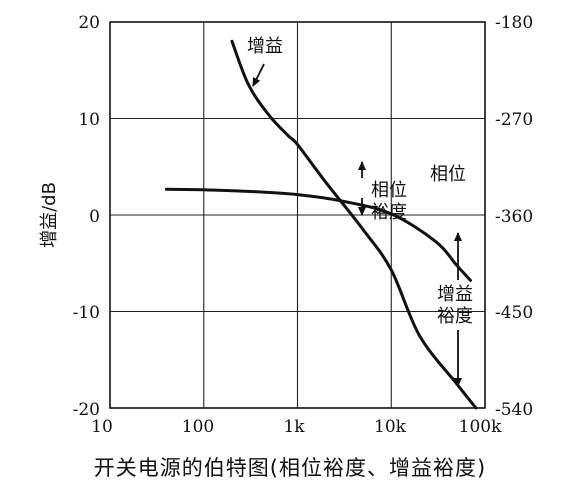 The height and width of the screenshot is (504, 580). I want to click on y-tick-label: 20, so click(89, 23).